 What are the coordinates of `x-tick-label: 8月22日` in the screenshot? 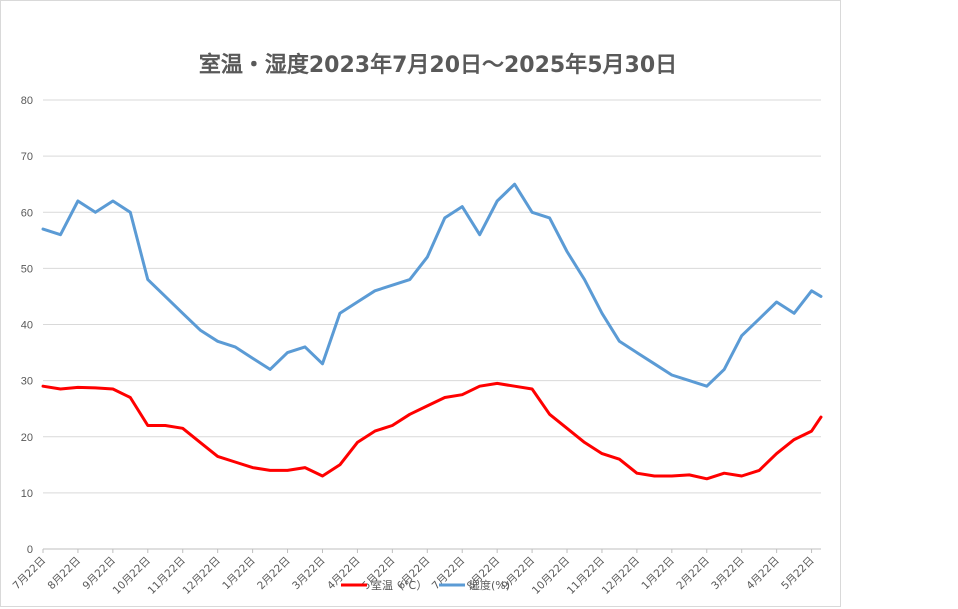 It's located at (65, 574).